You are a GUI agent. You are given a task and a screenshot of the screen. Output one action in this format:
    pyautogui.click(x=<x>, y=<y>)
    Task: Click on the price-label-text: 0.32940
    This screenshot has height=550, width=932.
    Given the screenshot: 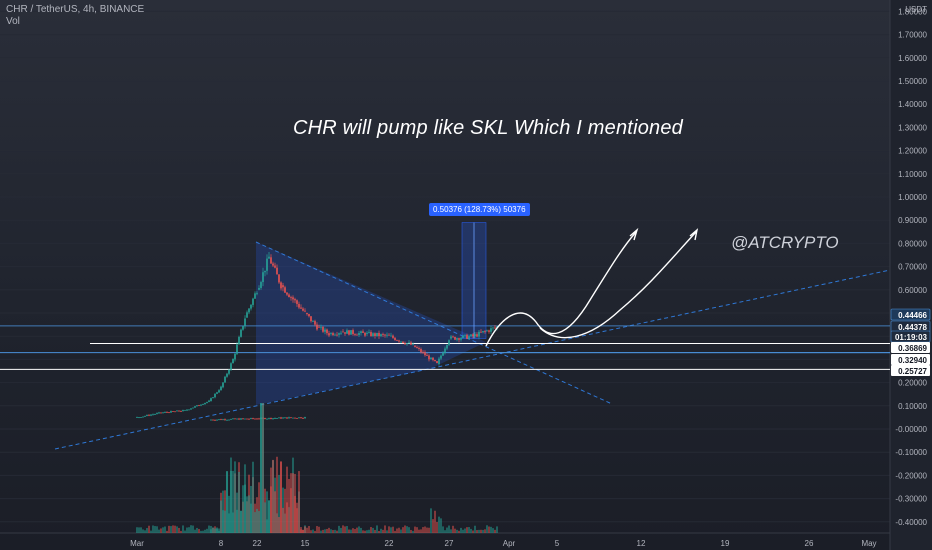 What is the action you would take?
    pyautogui.click(x=912, y=360)
    